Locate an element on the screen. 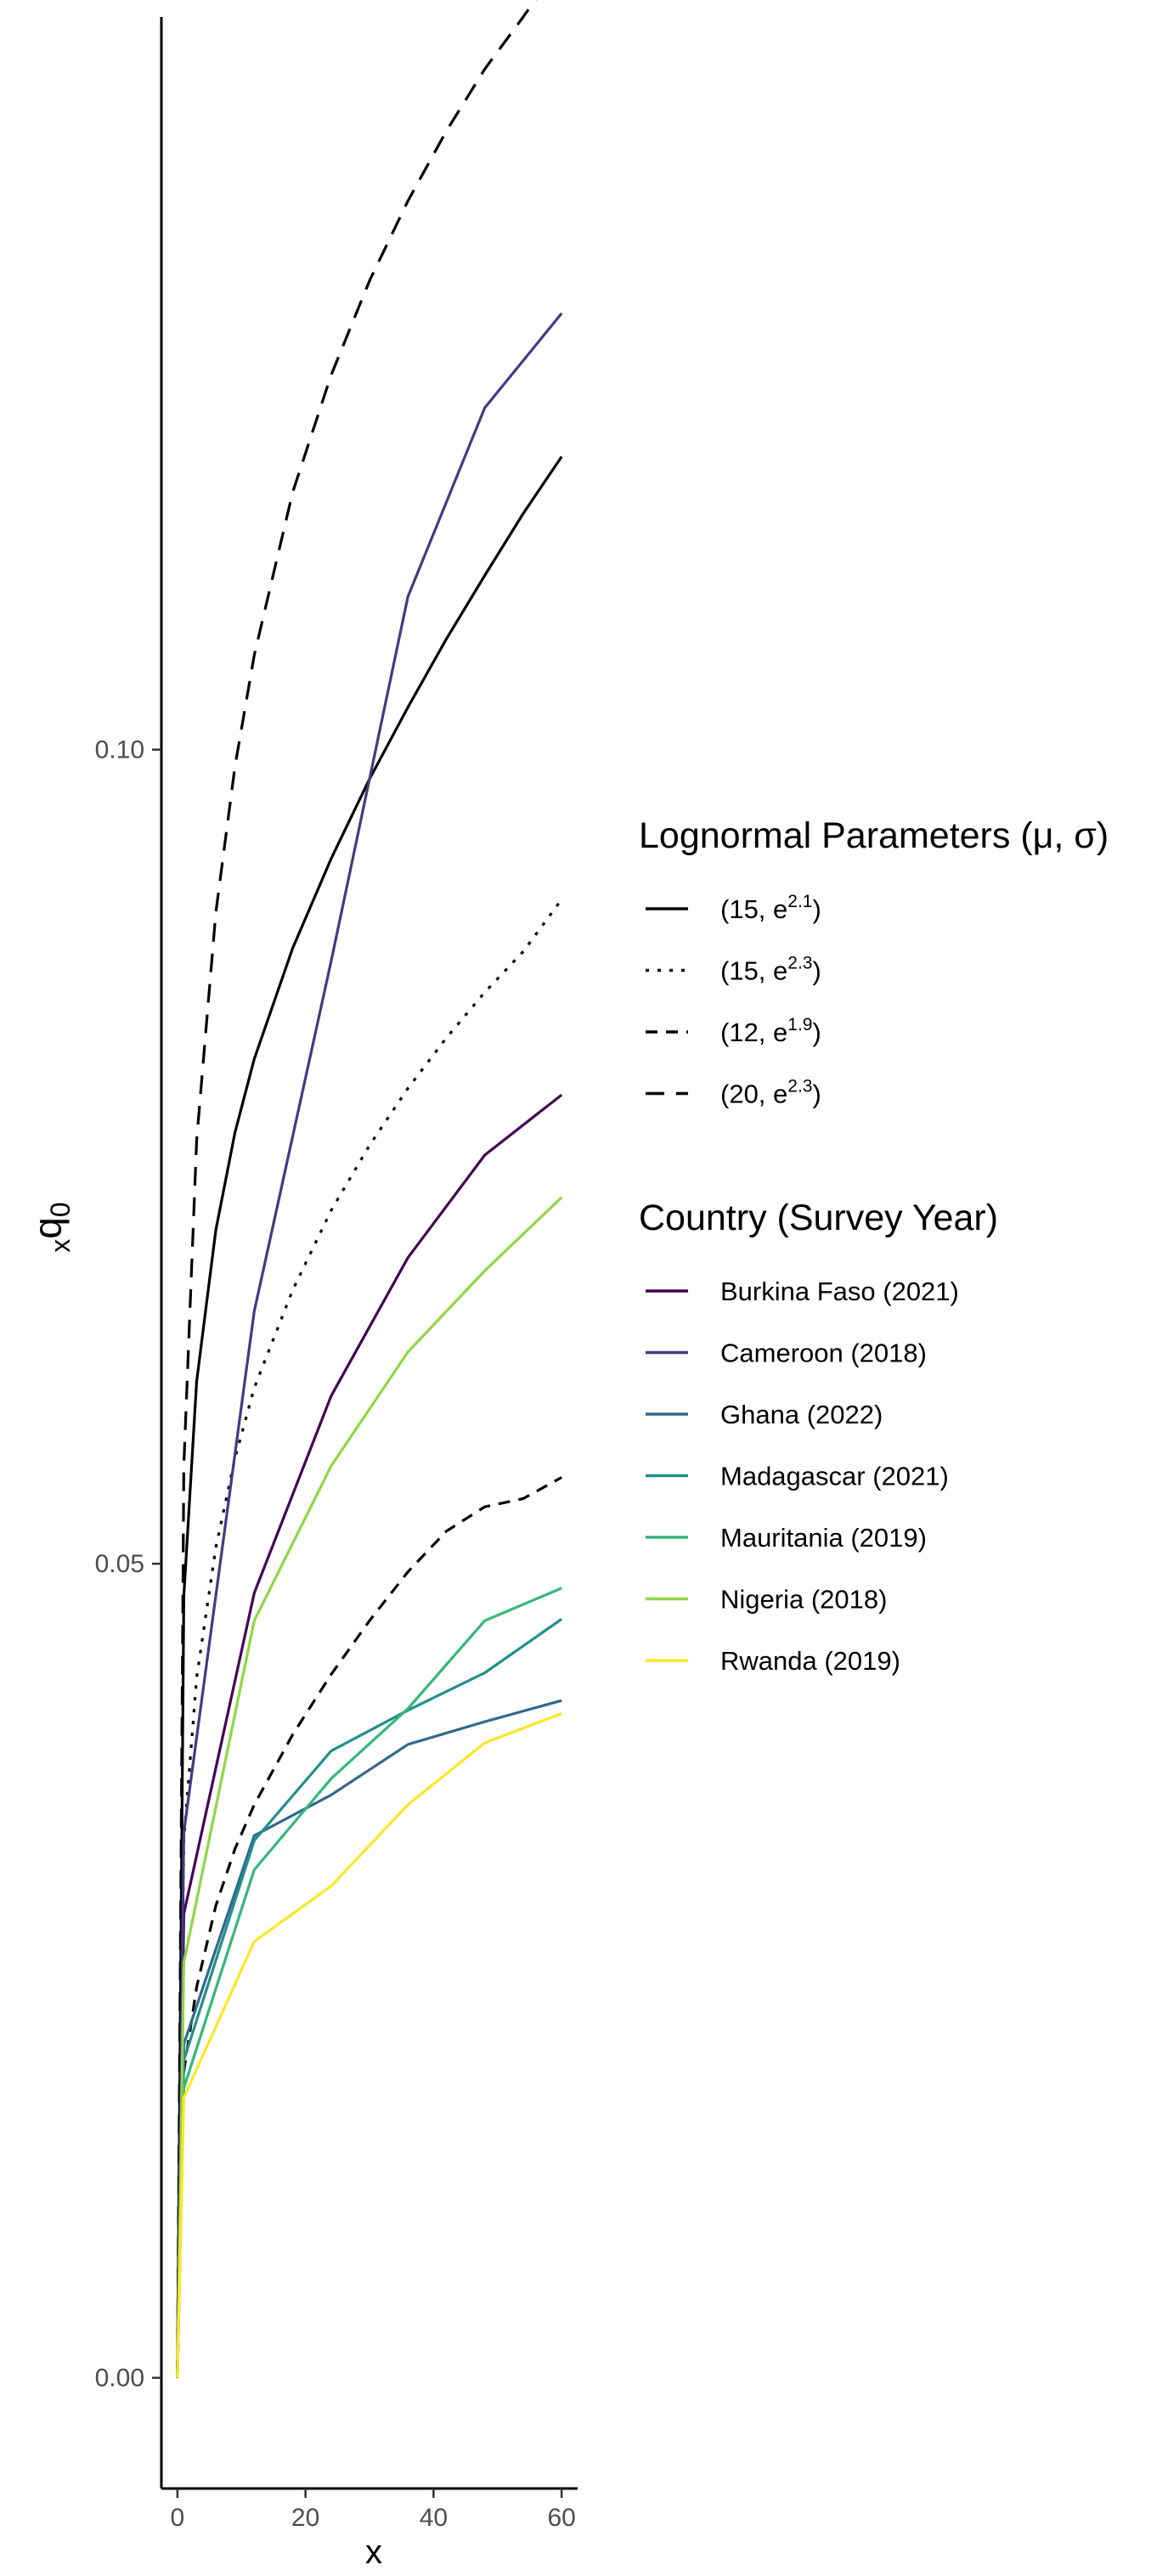 The image size is (1168, 2576). y-axis-title: xq0 is located at coordinates (51, 1227).